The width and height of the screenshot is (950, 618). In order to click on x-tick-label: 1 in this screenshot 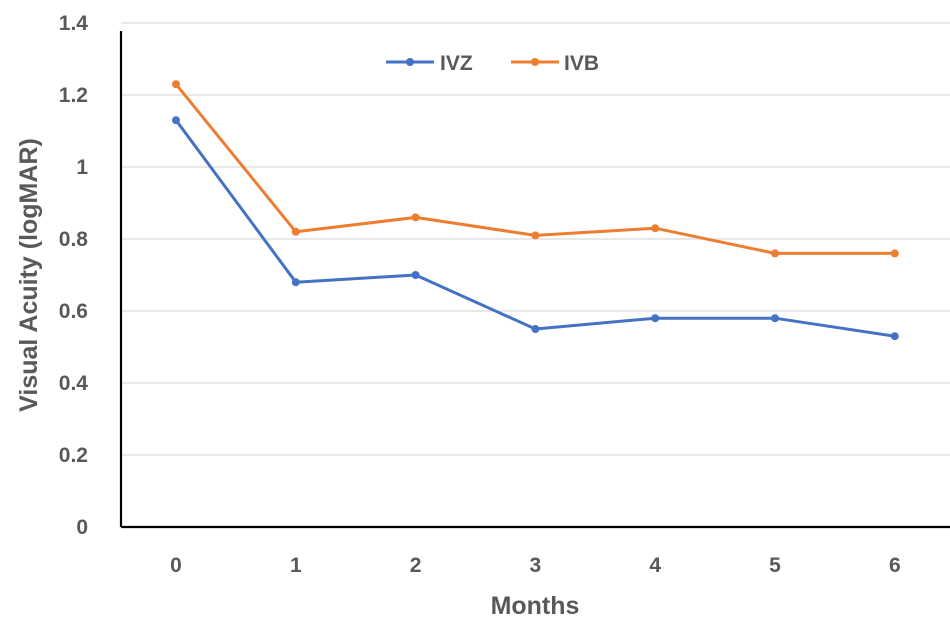, I will do `click(296, 565)`.